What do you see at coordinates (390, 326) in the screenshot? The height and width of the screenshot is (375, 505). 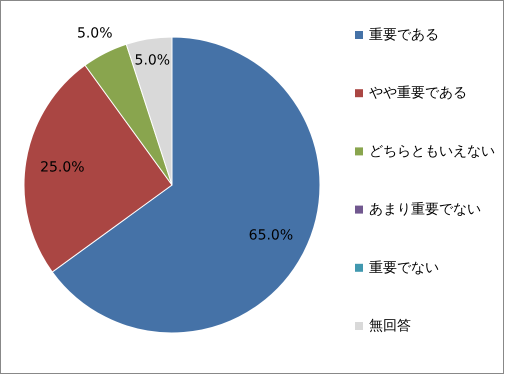 I see `legend-label: 無回答` at bounding box center [390, 326].